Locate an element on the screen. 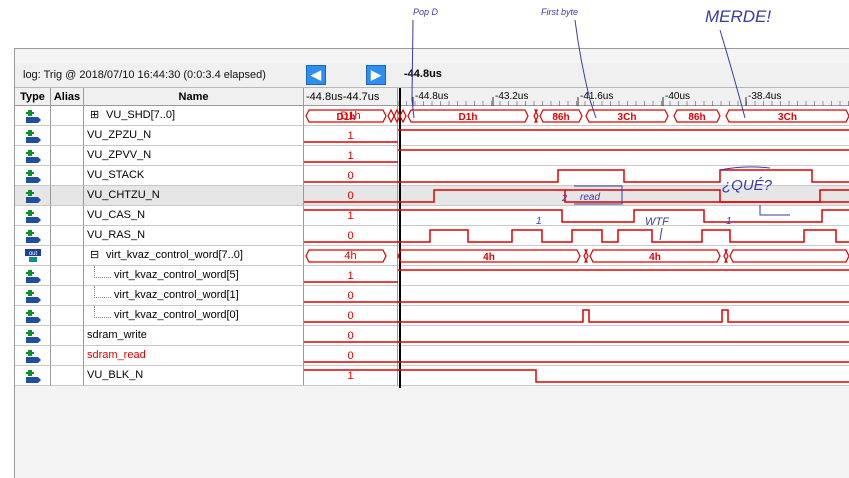  name-cell: ⊟ virt_kvaz_control_word[7..0] is located at coordinates (194, 256).